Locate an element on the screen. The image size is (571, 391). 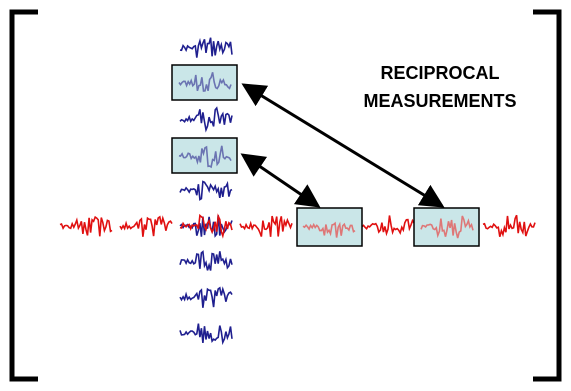
annotation-line-1: RECIPROCAL is located at coordinates (439, 73).